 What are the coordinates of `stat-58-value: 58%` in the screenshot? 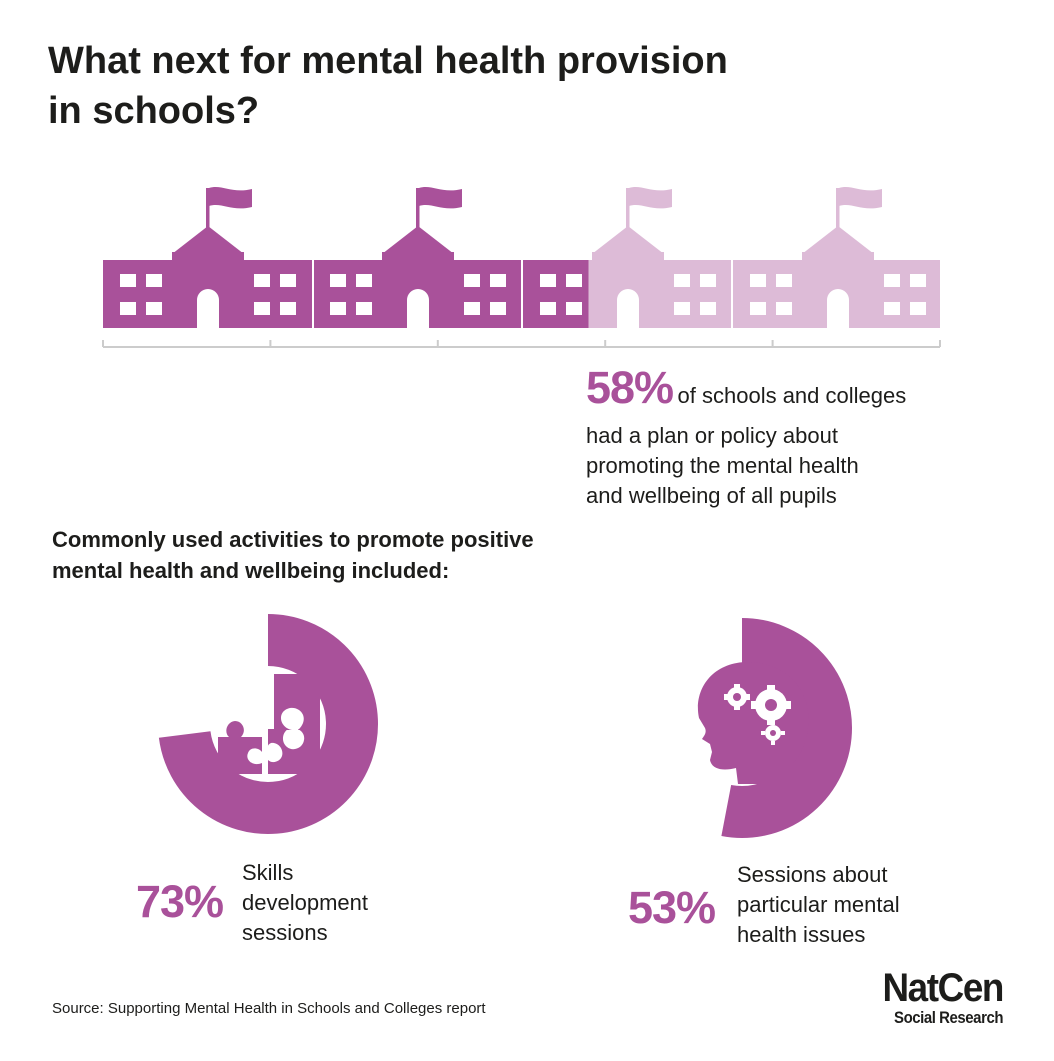 It's located at (630, 387).